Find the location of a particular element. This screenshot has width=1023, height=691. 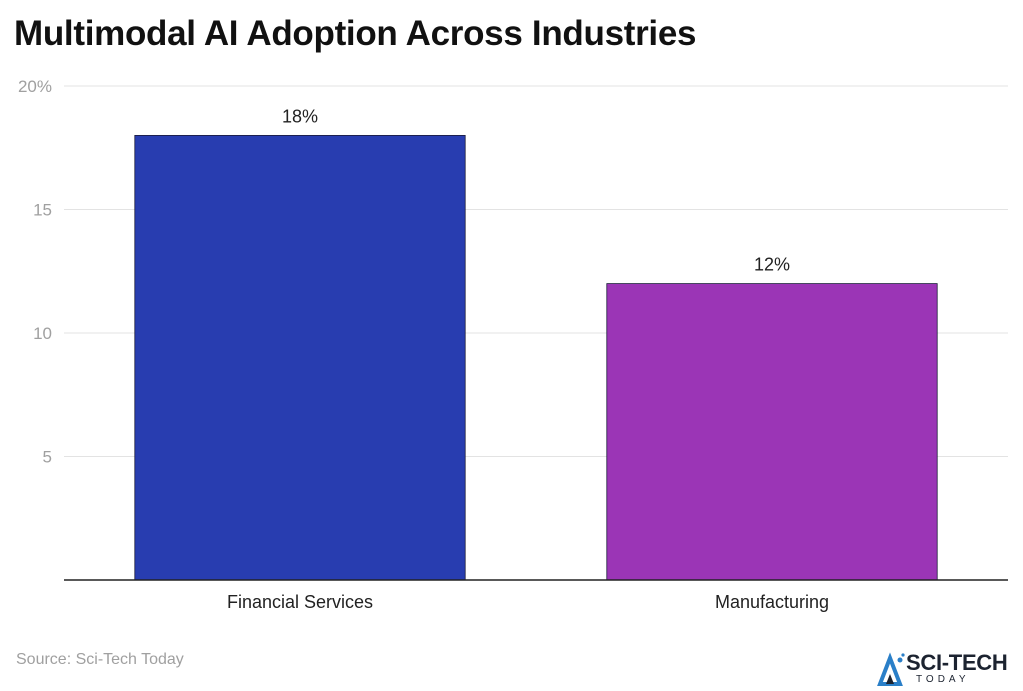

y-tick-label: 10 is located at coordinates (42, 333).